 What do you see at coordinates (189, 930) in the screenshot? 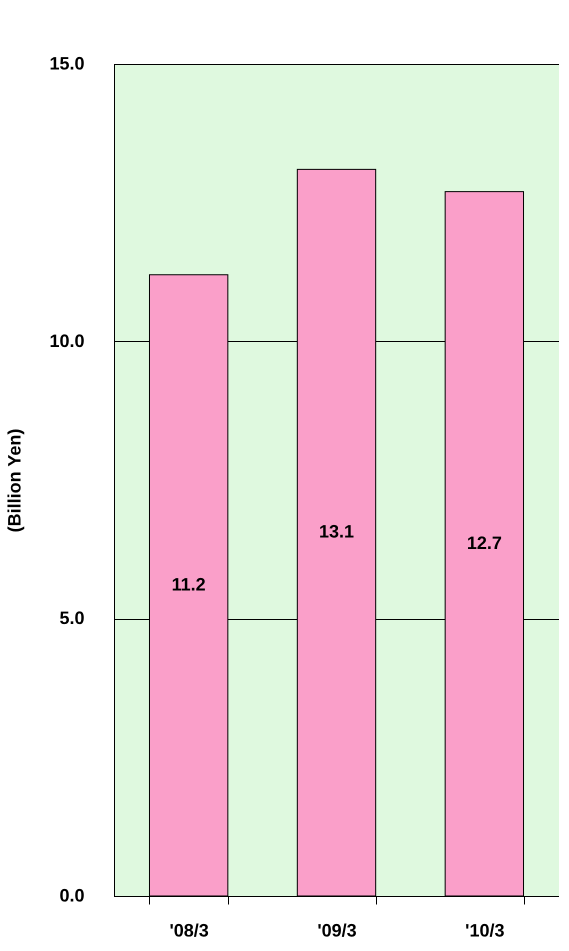
I see `x-tick-label: '08/3` at bounding box center [189, 930].